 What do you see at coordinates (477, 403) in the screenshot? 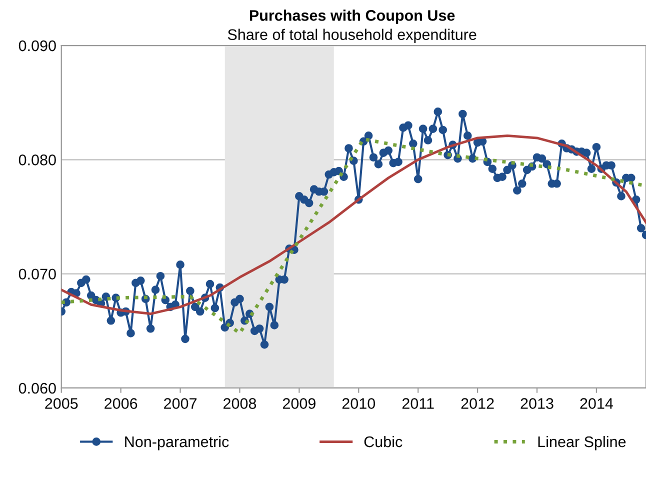
I see `x-tick-label: 2012` at bounding box center [477, 403].